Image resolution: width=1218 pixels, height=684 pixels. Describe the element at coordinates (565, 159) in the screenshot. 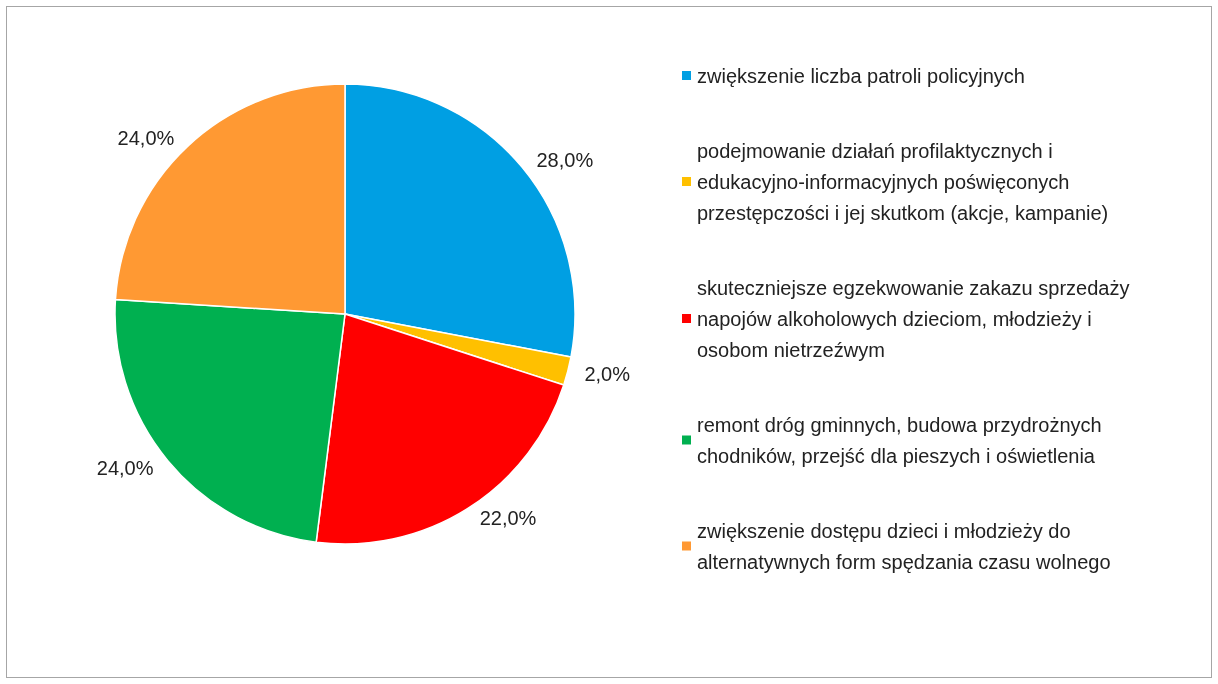

I see `data-label: 28,0%` at that location.